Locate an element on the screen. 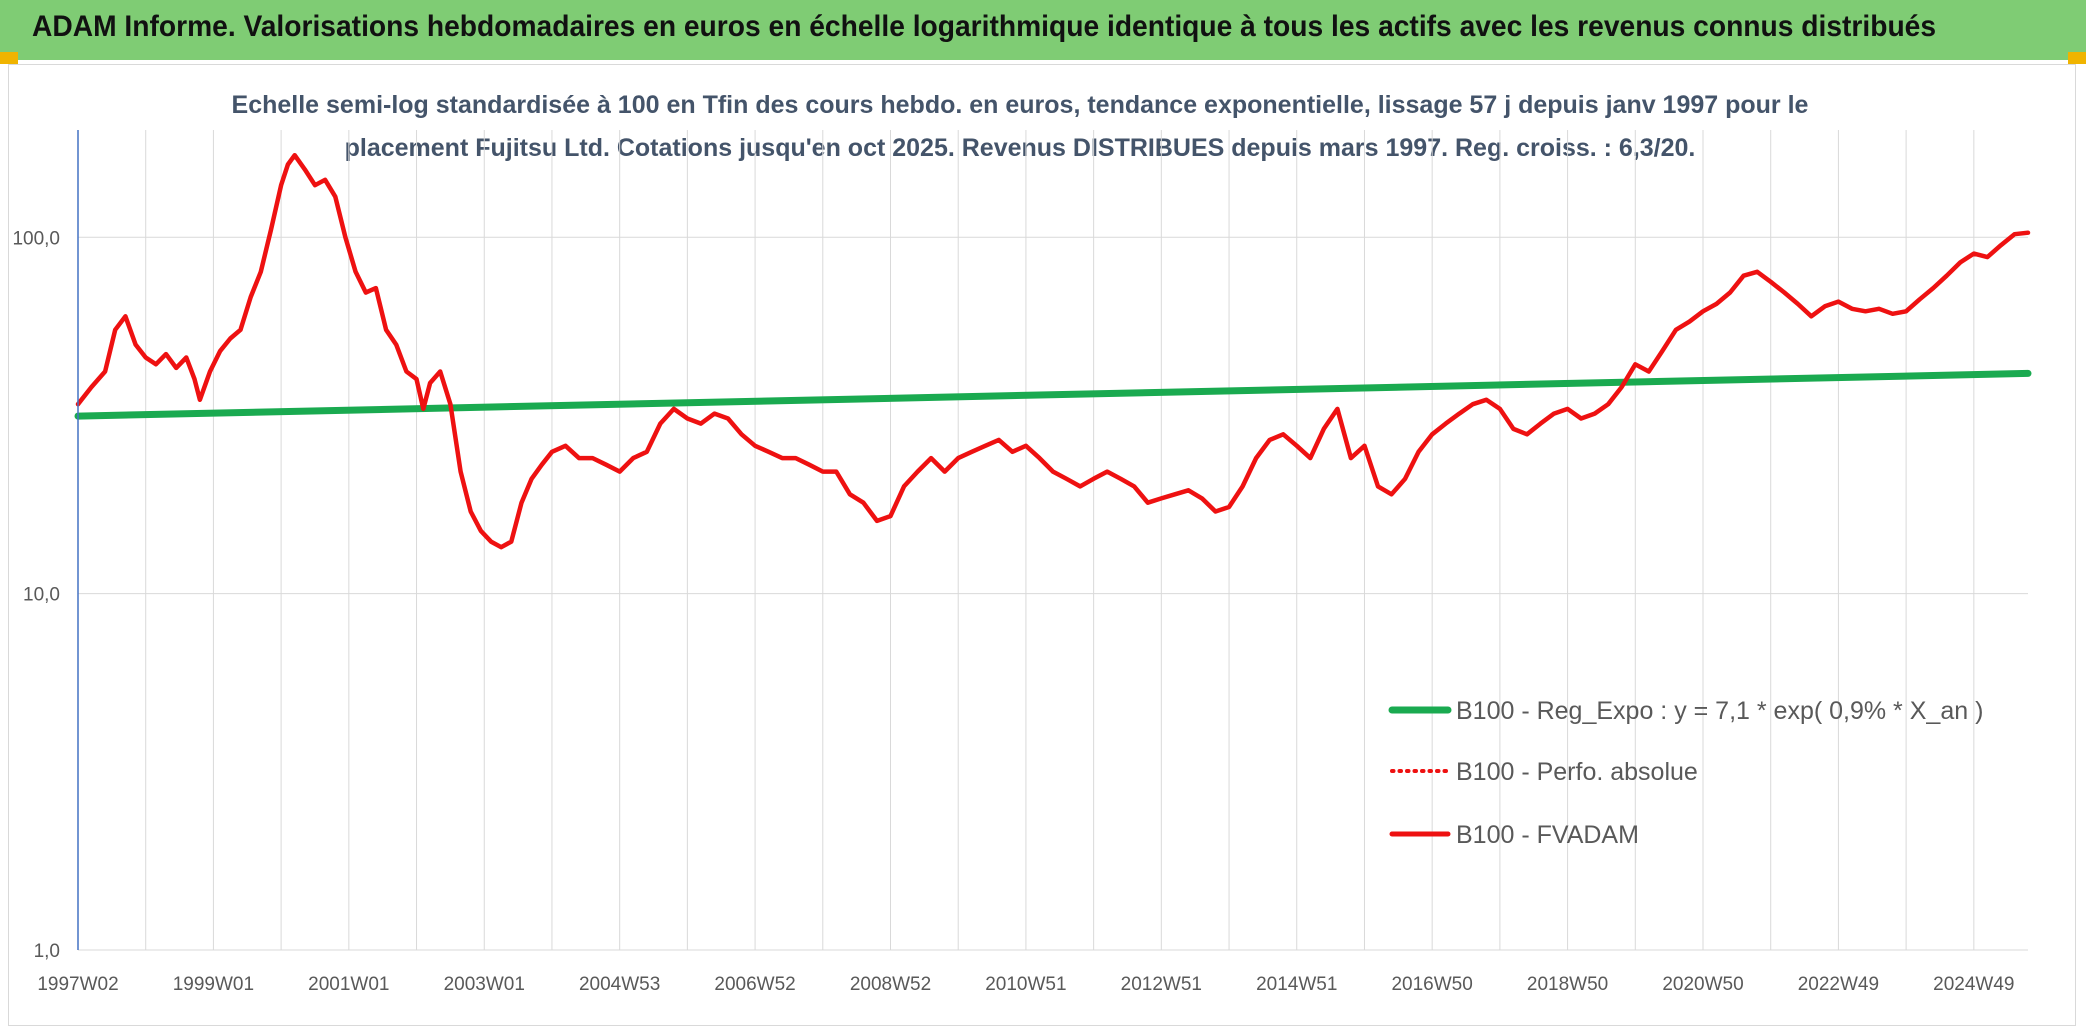  x-tick-label: 1997W02 is located at coordinates (77, 984).